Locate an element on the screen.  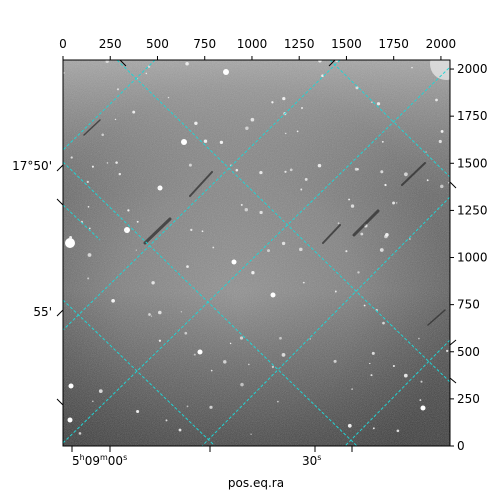
top-tick-label-2: 500 is located at coordinates (157, 44).